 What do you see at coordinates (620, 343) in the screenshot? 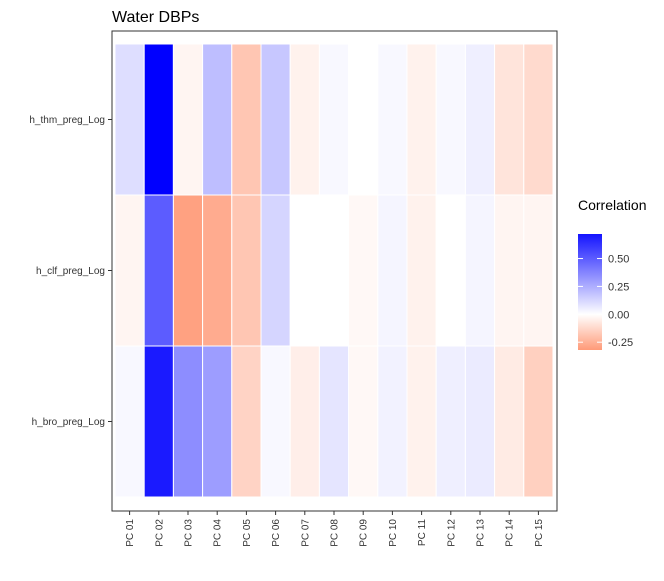
I see `legend-tick-label: -0.25` at bounding box center [620, 343].